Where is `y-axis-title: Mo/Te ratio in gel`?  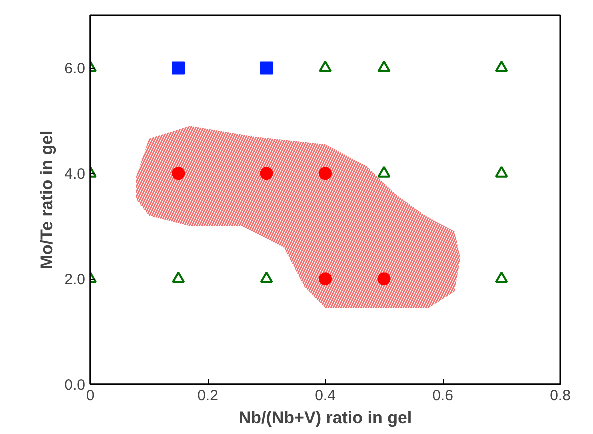 y-axis-title: Mo/Te ratio in gel is located at coordinates (47, 200).